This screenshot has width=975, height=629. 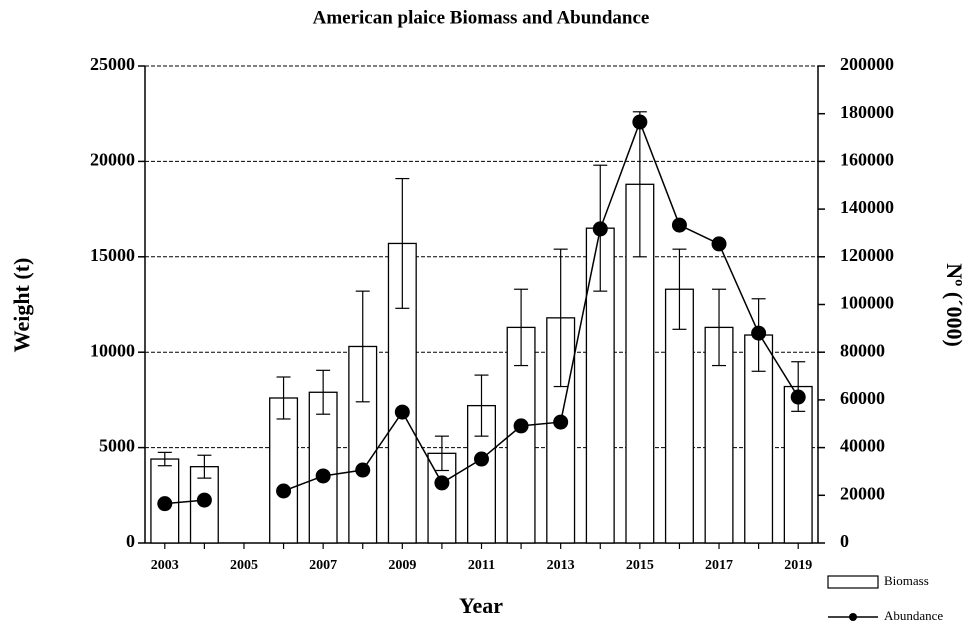 I want to click on y2-tick-label: 120000, so click(x=867, y=255).